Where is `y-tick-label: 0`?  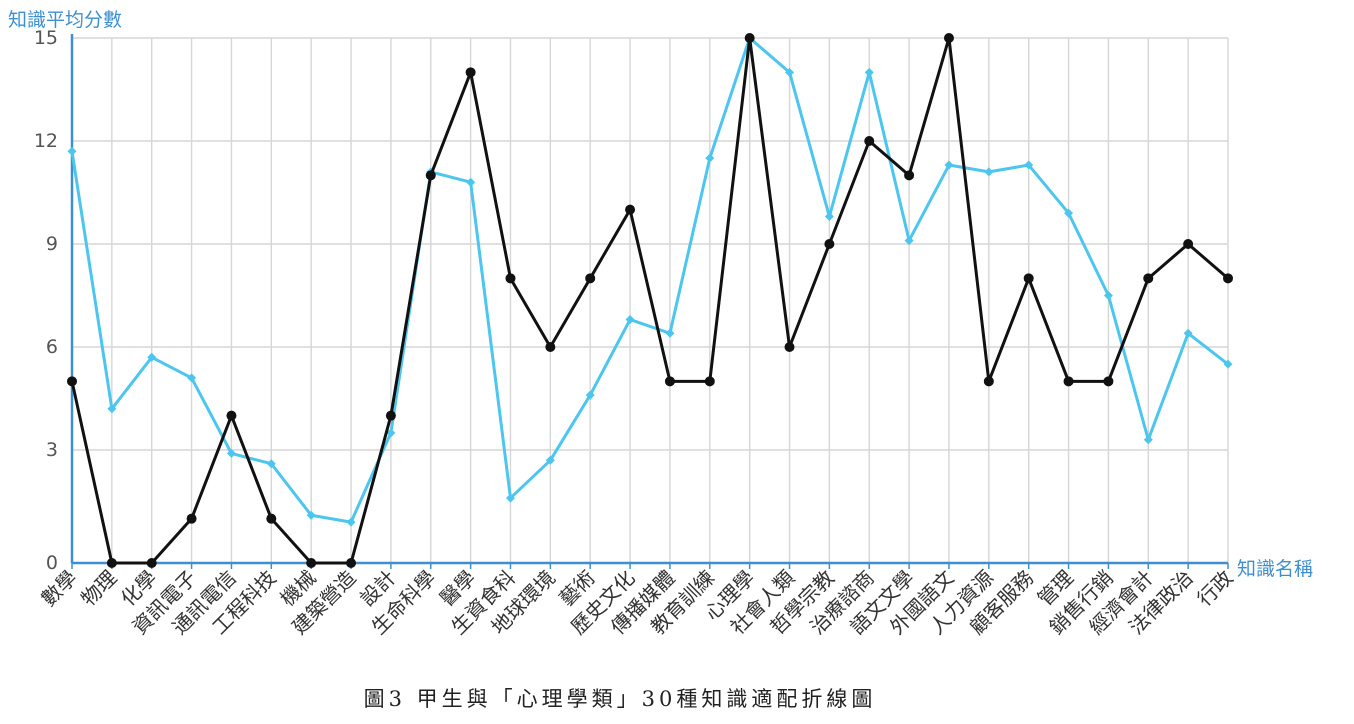
y-tick-label: 0 is located at coordinates (52, 563).